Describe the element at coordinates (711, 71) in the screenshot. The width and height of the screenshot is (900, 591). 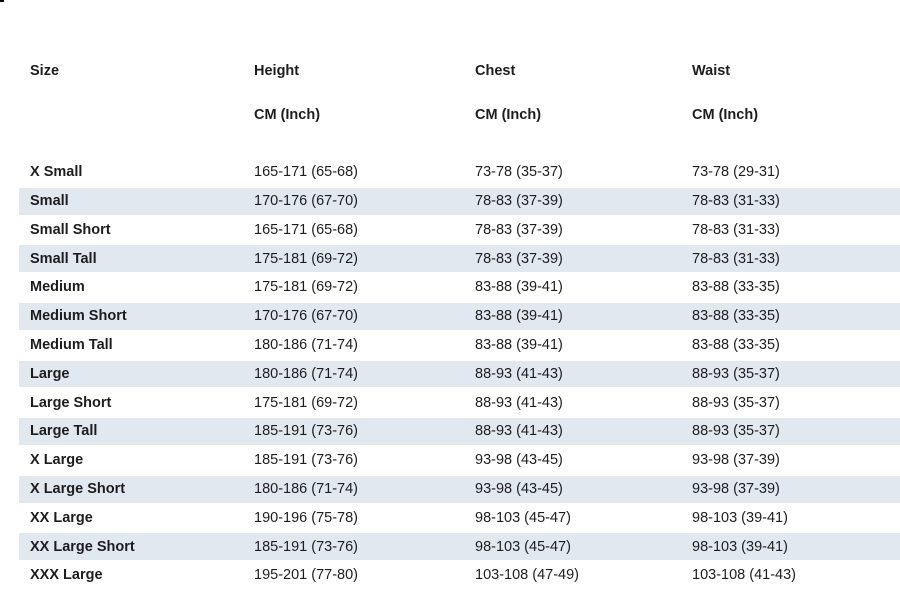
I see `column-header-waist-label: Waist` at that location.